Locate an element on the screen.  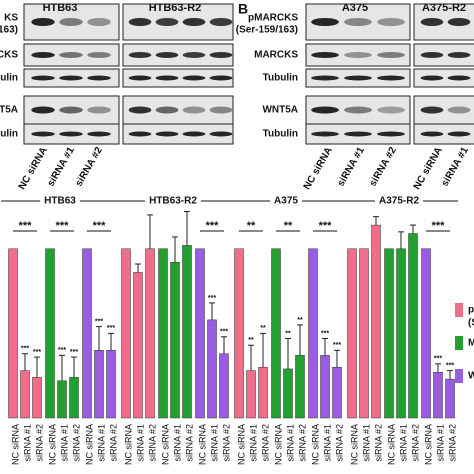
row-label: /163) is located at coordinates (9, 30).